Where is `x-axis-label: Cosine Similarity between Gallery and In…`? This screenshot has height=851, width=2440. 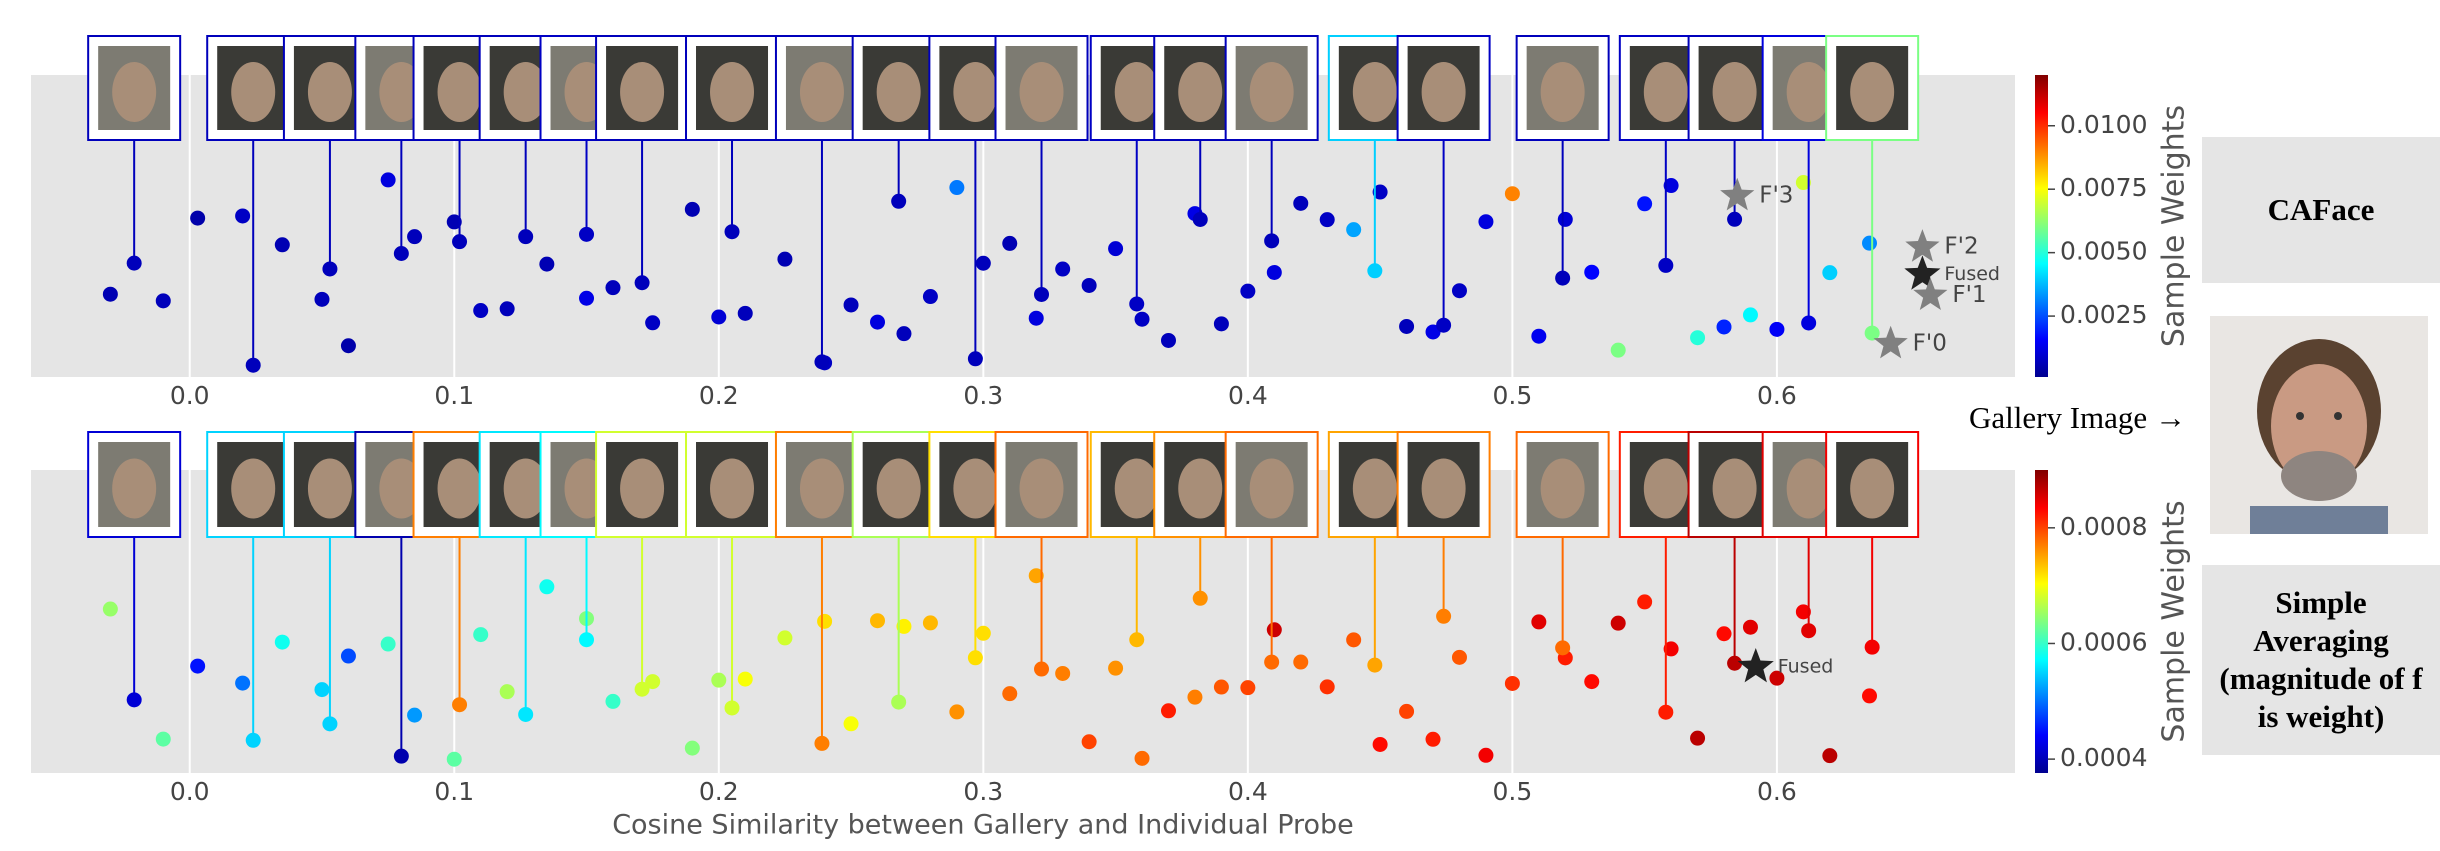 x-axis-label: Cosine Similarity between Gallery and In… is located at coordinates (983, 825).